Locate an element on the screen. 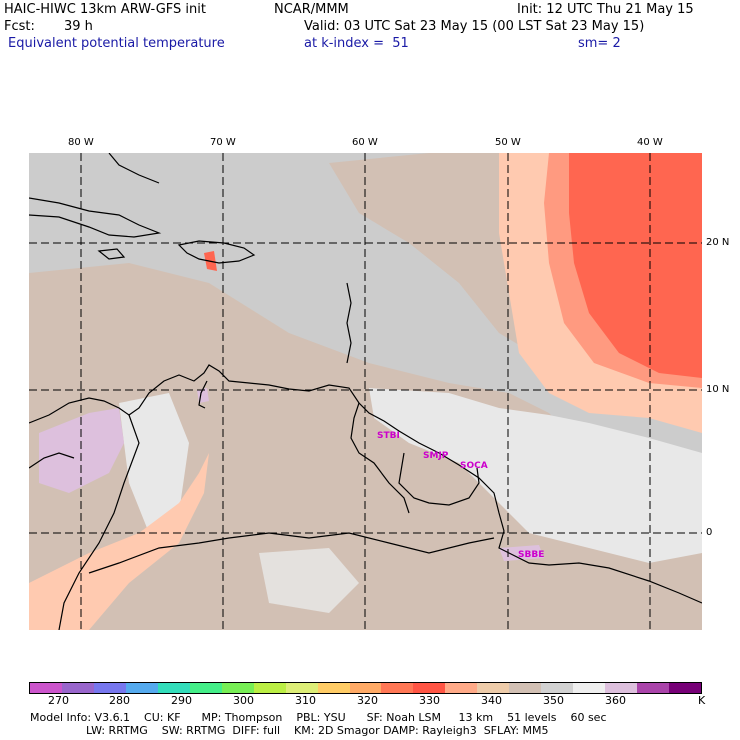 This screenshot has height=740, width=740. colorbar-unit: K is located at coordinates (702, 700).